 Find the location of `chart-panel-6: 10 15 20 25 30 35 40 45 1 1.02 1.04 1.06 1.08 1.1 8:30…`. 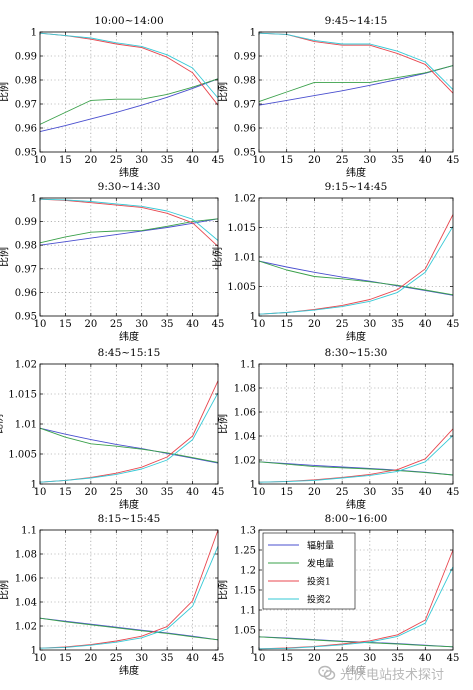

chart-panel-6: 10 15 20 25 30 35 40 45 1 1.02 1.04 1.06 1.08 1.1 8:30… is located at coordinates (338, 429).